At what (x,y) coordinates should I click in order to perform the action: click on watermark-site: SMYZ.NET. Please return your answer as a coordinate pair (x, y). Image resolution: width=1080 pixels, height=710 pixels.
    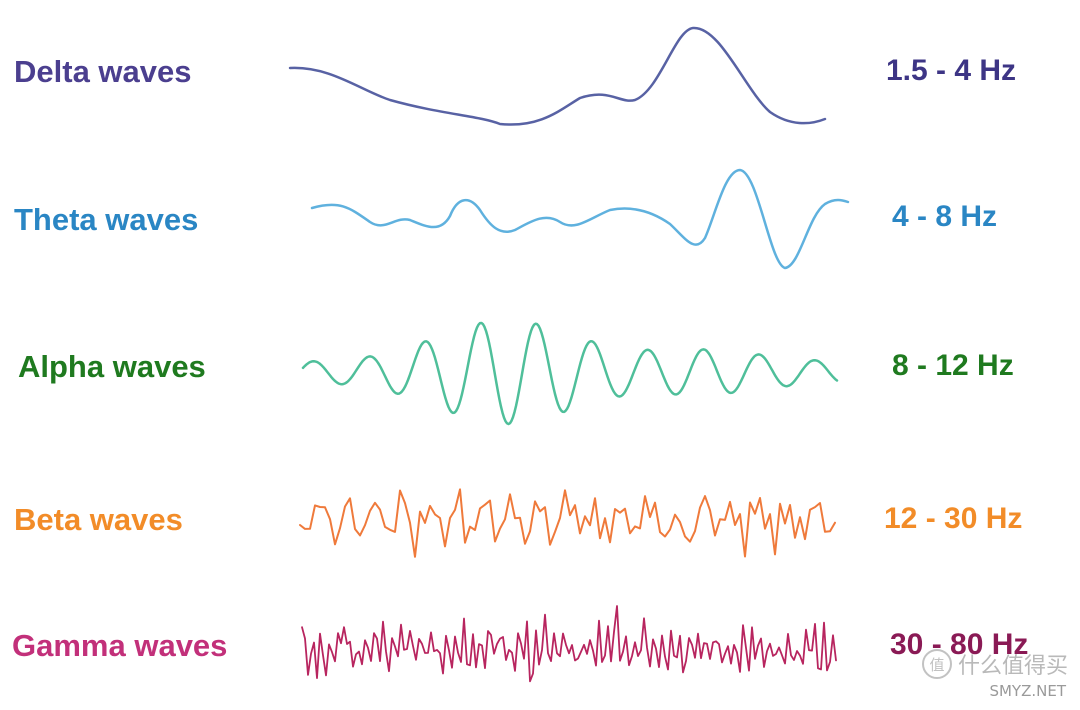
    Looking at the image, I should click on (1027, 691).